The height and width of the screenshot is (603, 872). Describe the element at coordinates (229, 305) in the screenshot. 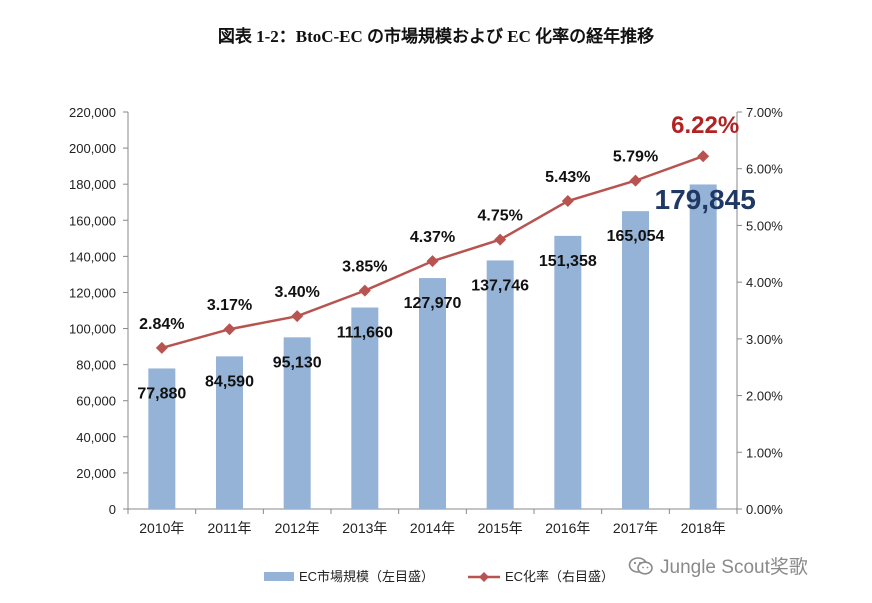

I see `line-value-label: 3.17%` at that location.